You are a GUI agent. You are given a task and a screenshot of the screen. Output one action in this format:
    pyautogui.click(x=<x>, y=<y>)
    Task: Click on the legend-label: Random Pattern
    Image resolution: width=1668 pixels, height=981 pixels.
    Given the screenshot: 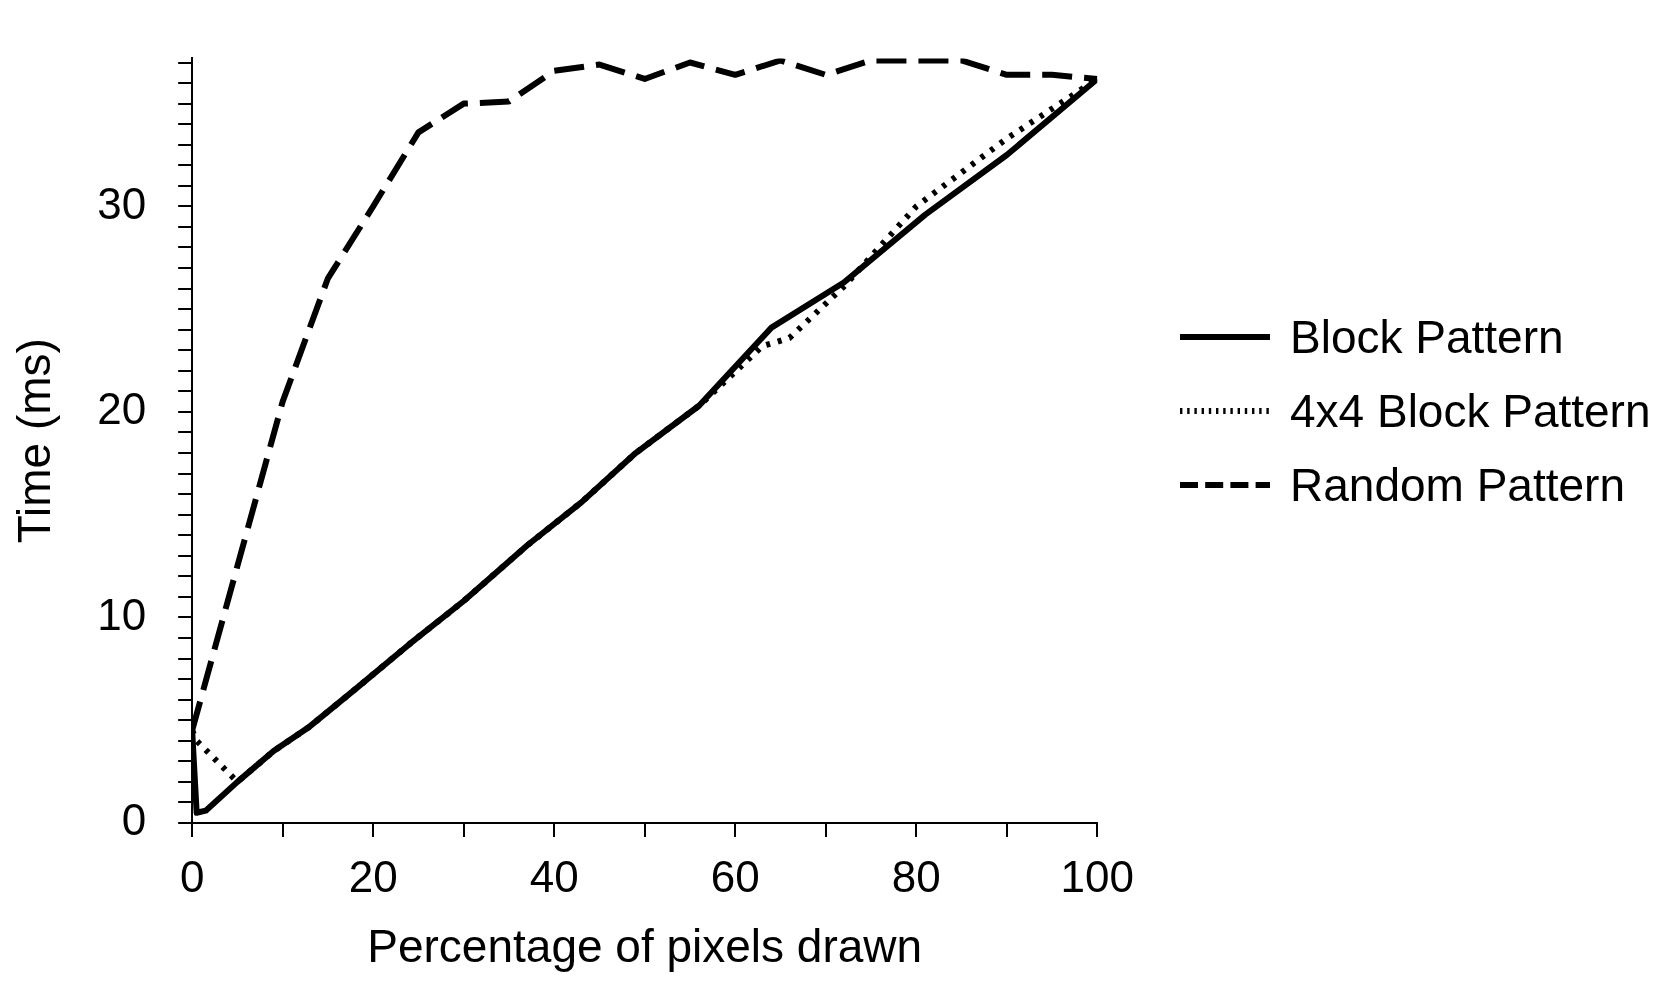 What is the action you would take?
    pyautogui.click(x=1457, y=485)
    